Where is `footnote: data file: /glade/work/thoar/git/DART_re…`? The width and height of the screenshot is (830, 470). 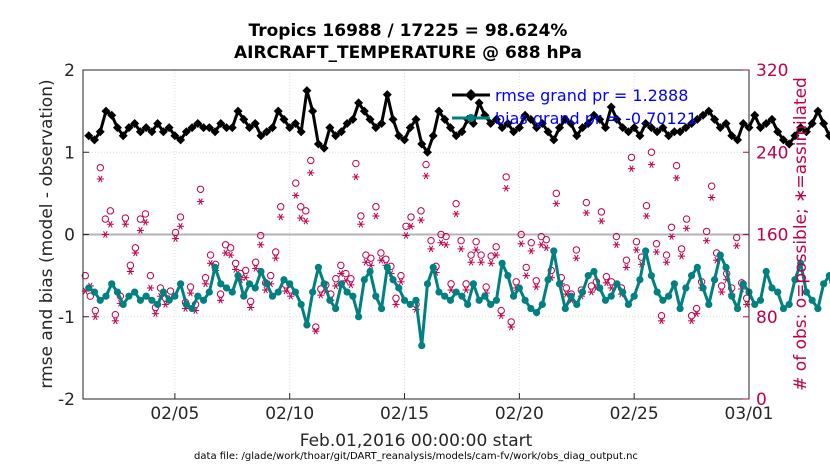 footnote: data file: /glade/work/thoar/git/DART_re… is located at coordinates (416, 456).